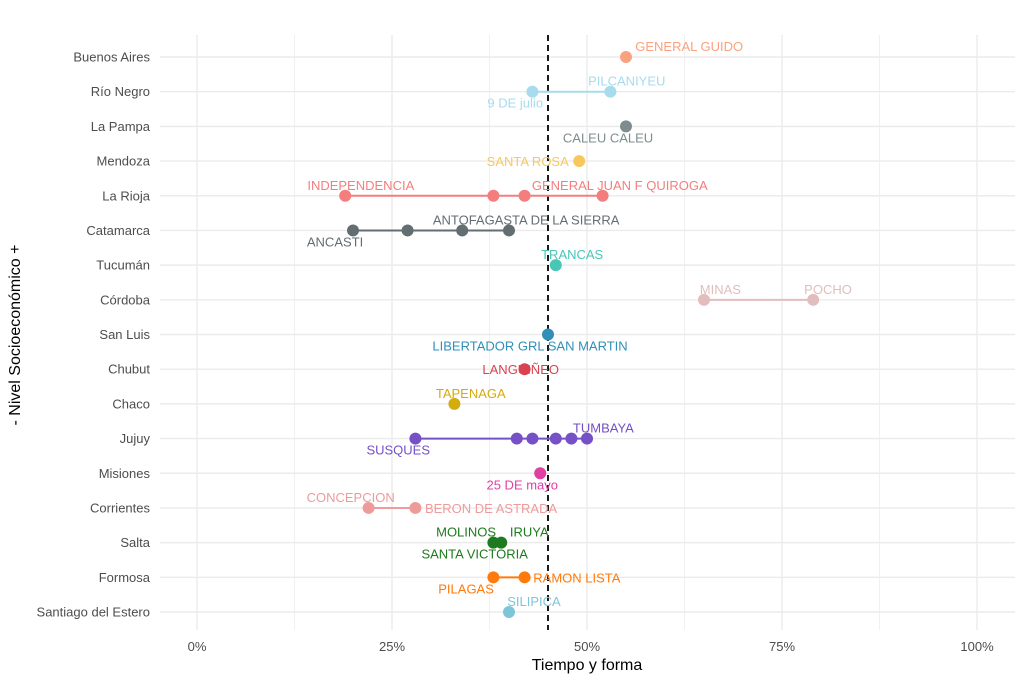  I want to click on y-tick-label: Río Negro, so click(120, 91).